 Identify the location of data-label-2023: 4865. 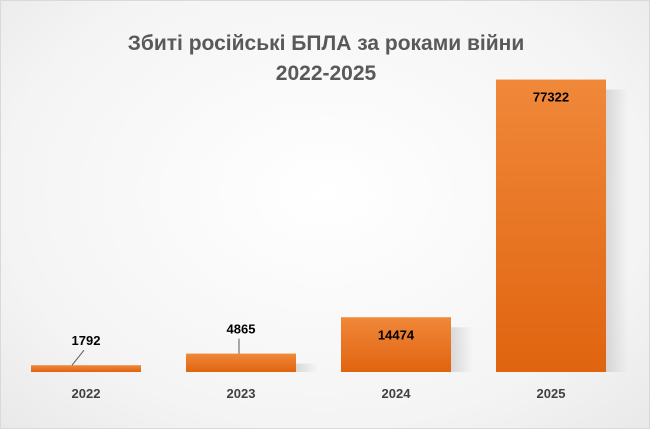
(241, 329).